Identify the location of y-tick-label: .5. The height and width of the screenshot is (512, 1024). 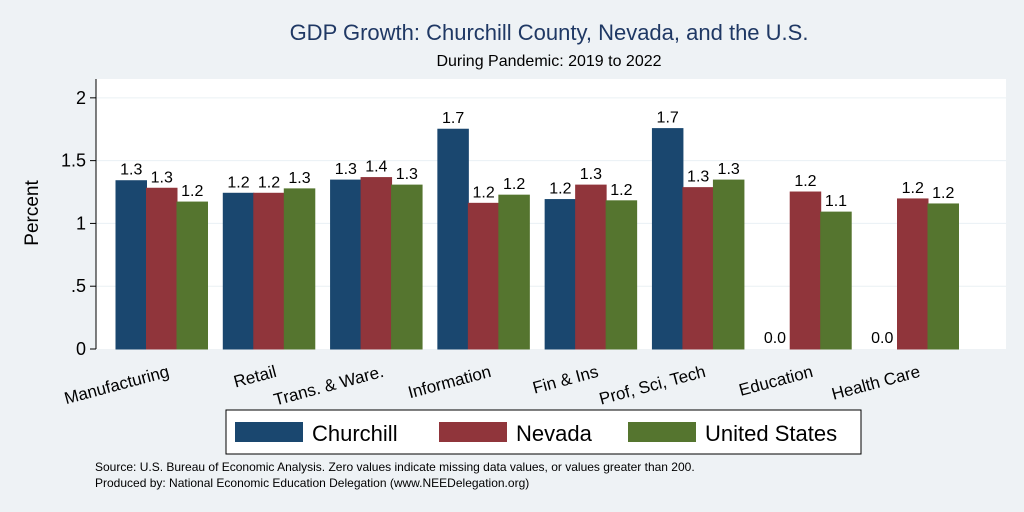
(78, 286).